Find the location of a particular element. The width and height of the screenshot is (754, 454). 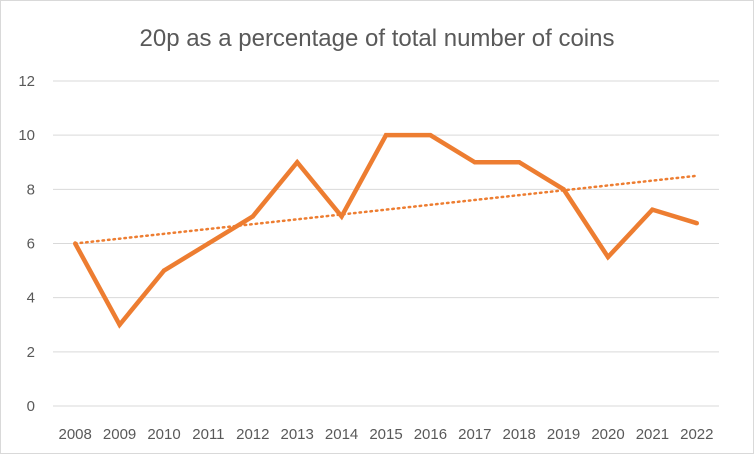

data-point-2019 is located at coordinates (563, 189).